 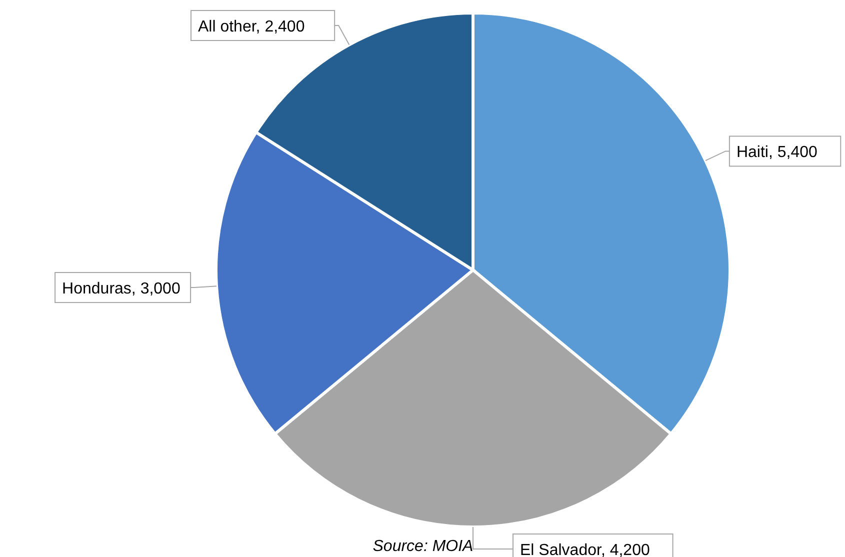 I want to click on slice-label: Haiti, so click(x=752, y=153).